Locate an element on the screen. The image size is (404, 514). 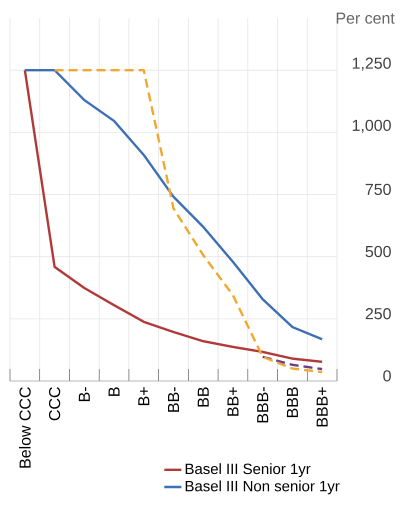
x-tick-label: B- is located at coordinates (84, 394).